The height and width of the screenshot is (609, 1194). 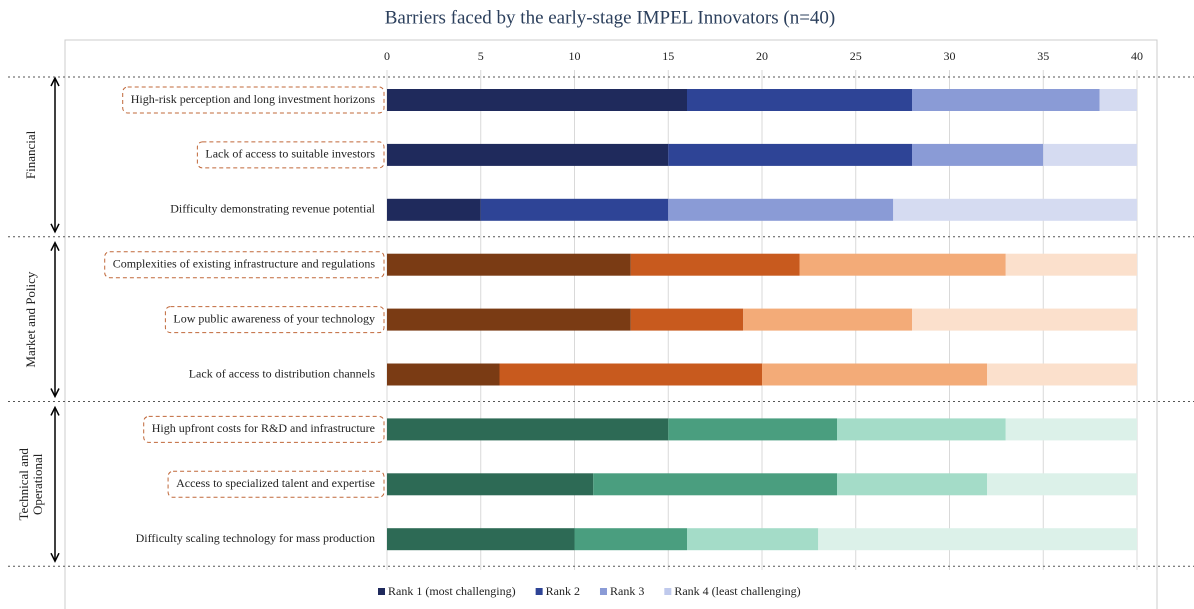 I want to click on category-label: Lack of access to distribution channels, so click(x=282, y=373).